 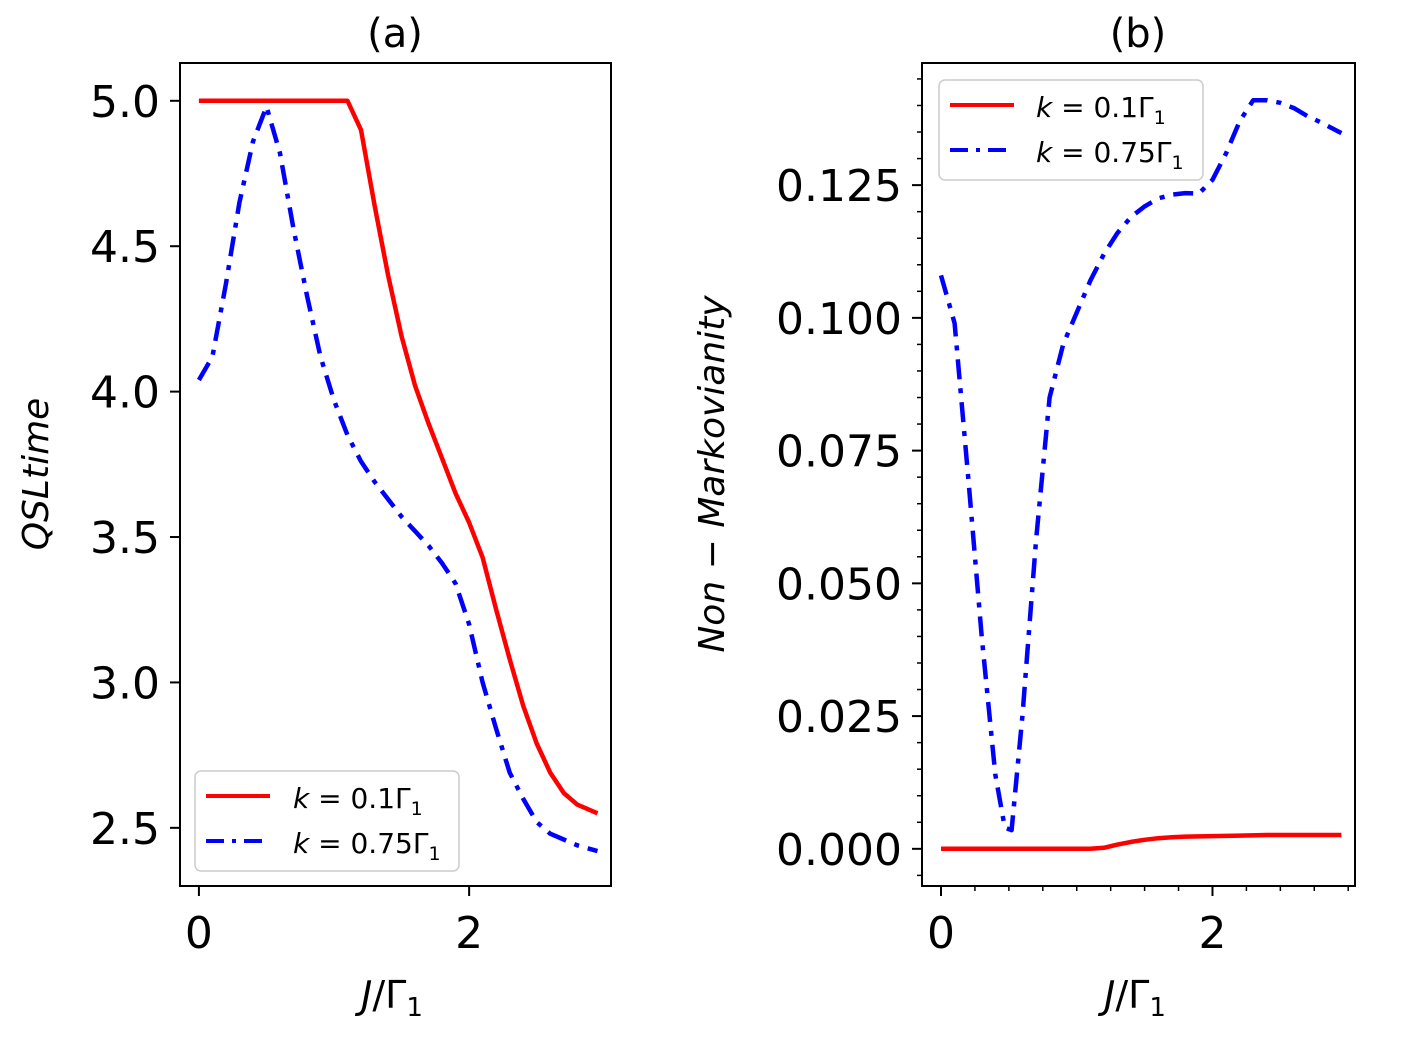 I want to click on panel-a-title: (a), so click(x=395, y=34).